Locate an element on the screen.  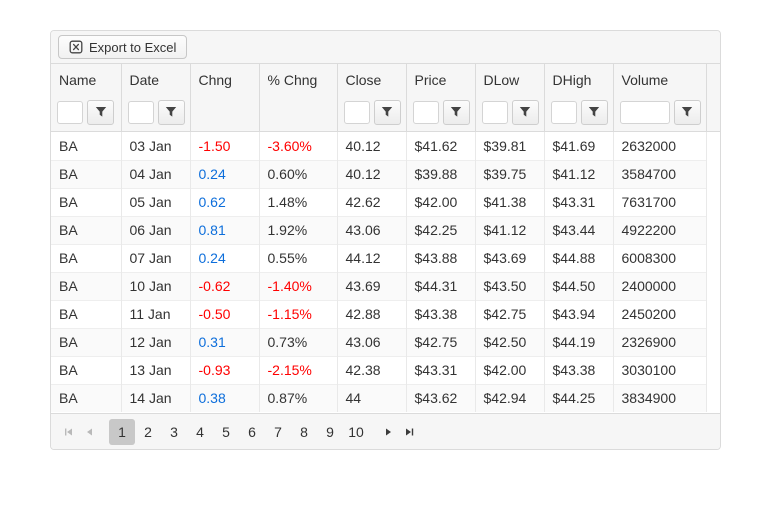
cell-dhigh: $44.19 is located at coordinates (579, 341).